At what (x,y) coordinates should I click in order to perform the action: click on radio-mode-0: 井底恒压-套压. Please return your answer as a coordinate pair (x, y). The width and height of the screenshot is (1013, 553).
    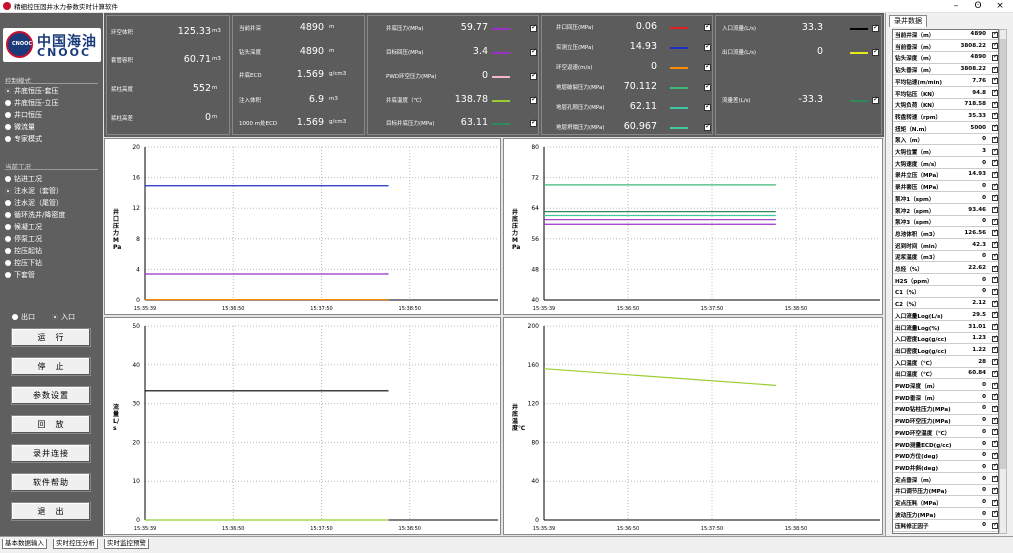
    Looking at the image, I should click on (32, 90).